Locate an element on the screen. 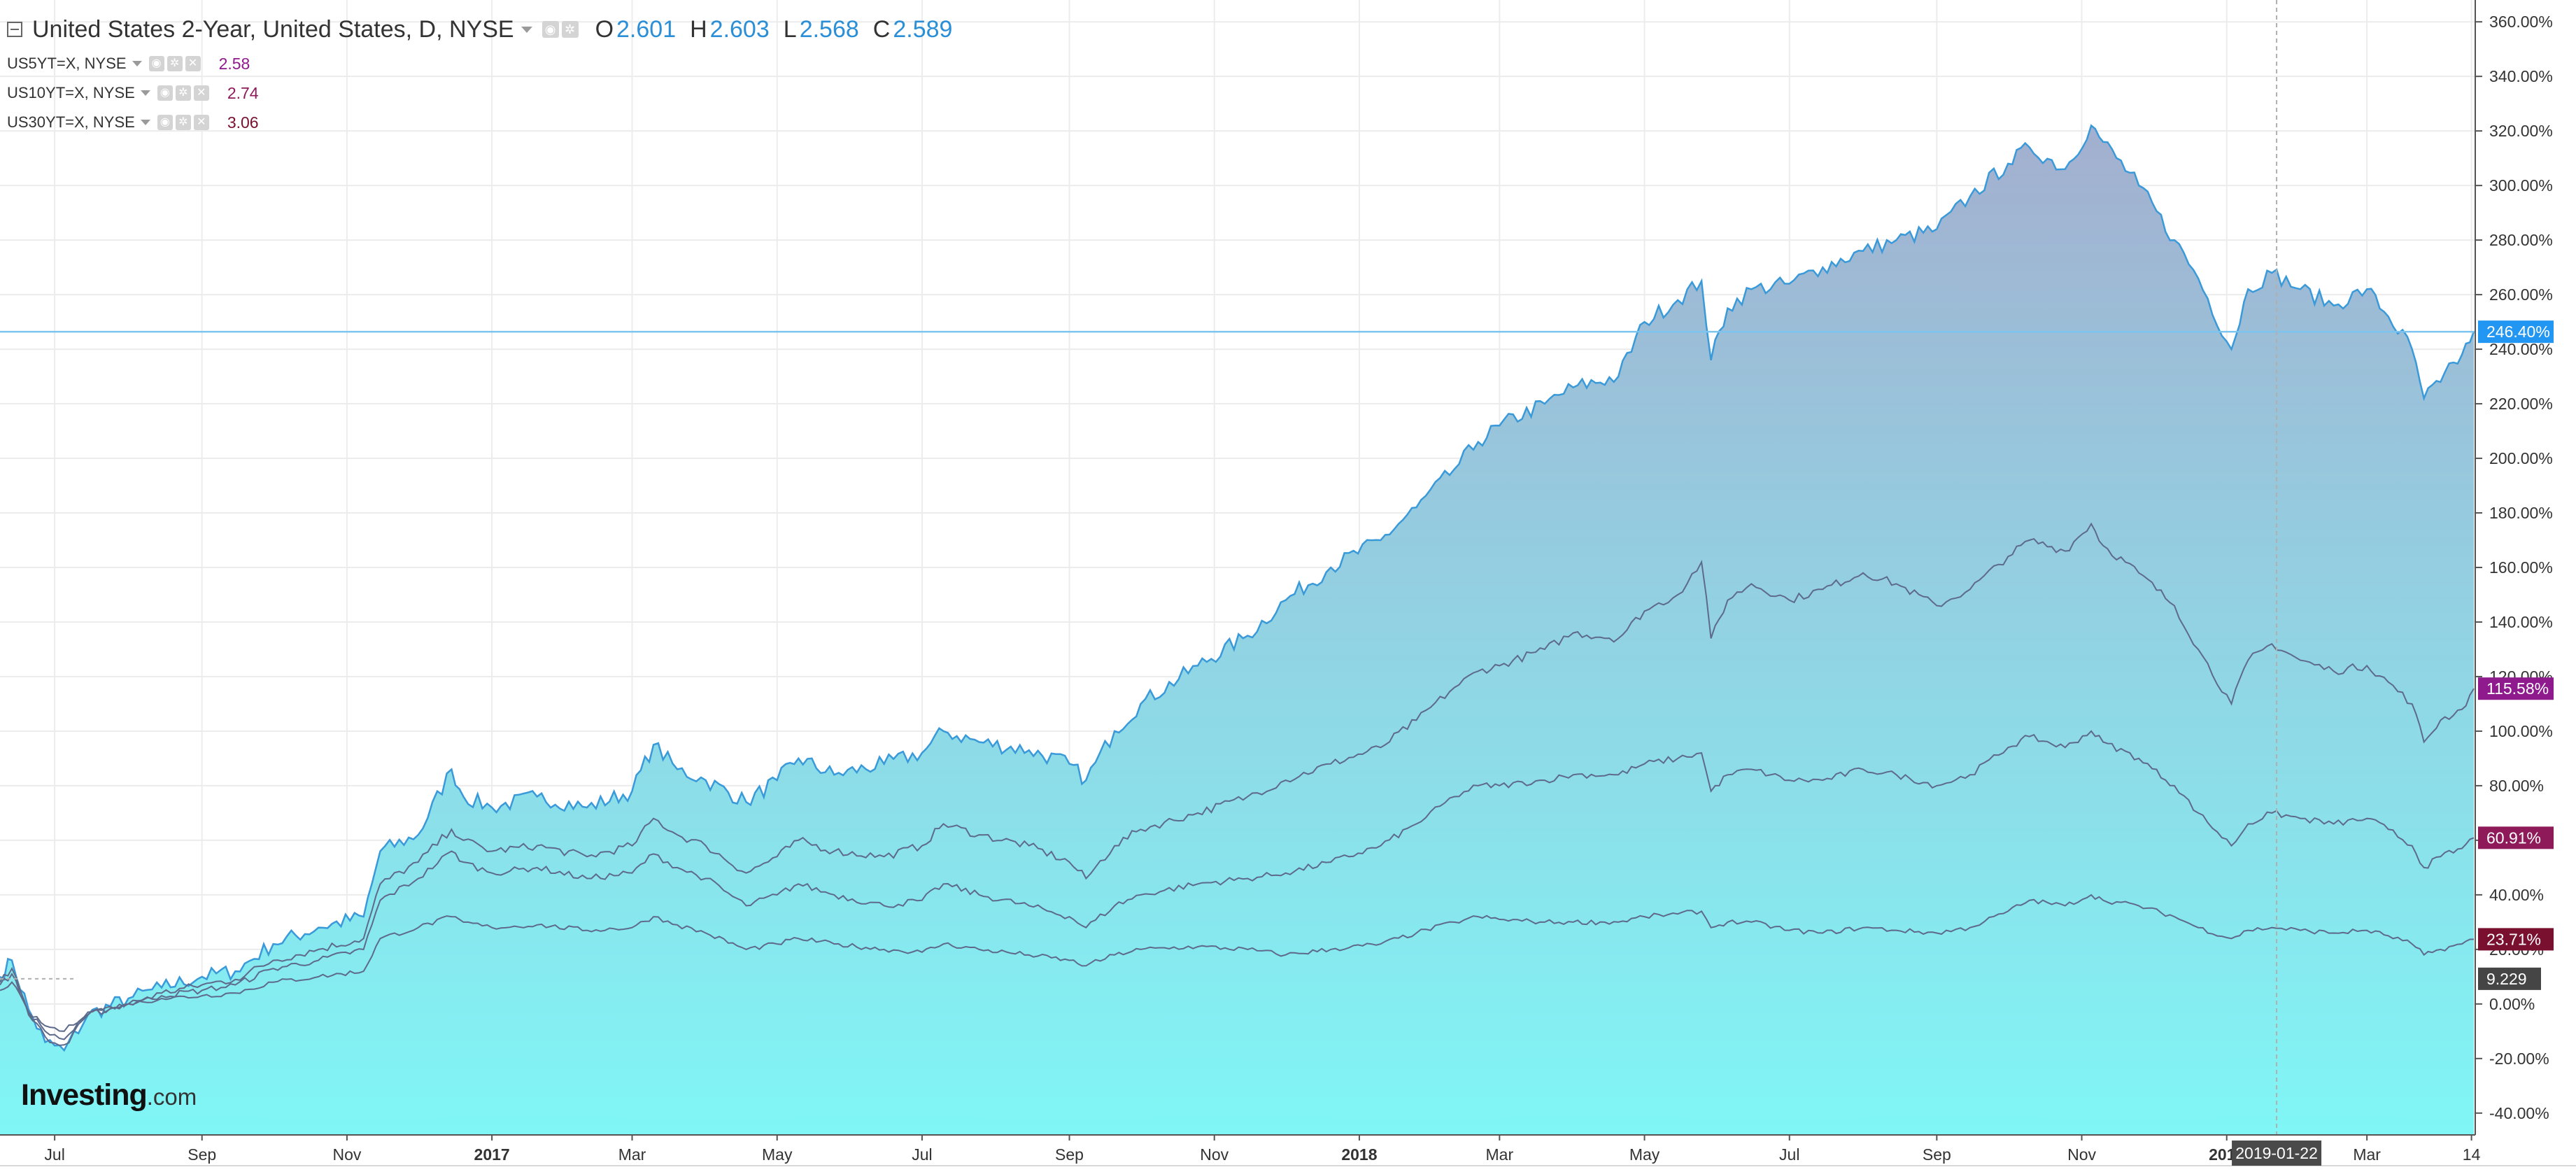 This screenshot has height=1172, width=2576. y-tick-label: 280.00% is located at coordinates (2521, 240).